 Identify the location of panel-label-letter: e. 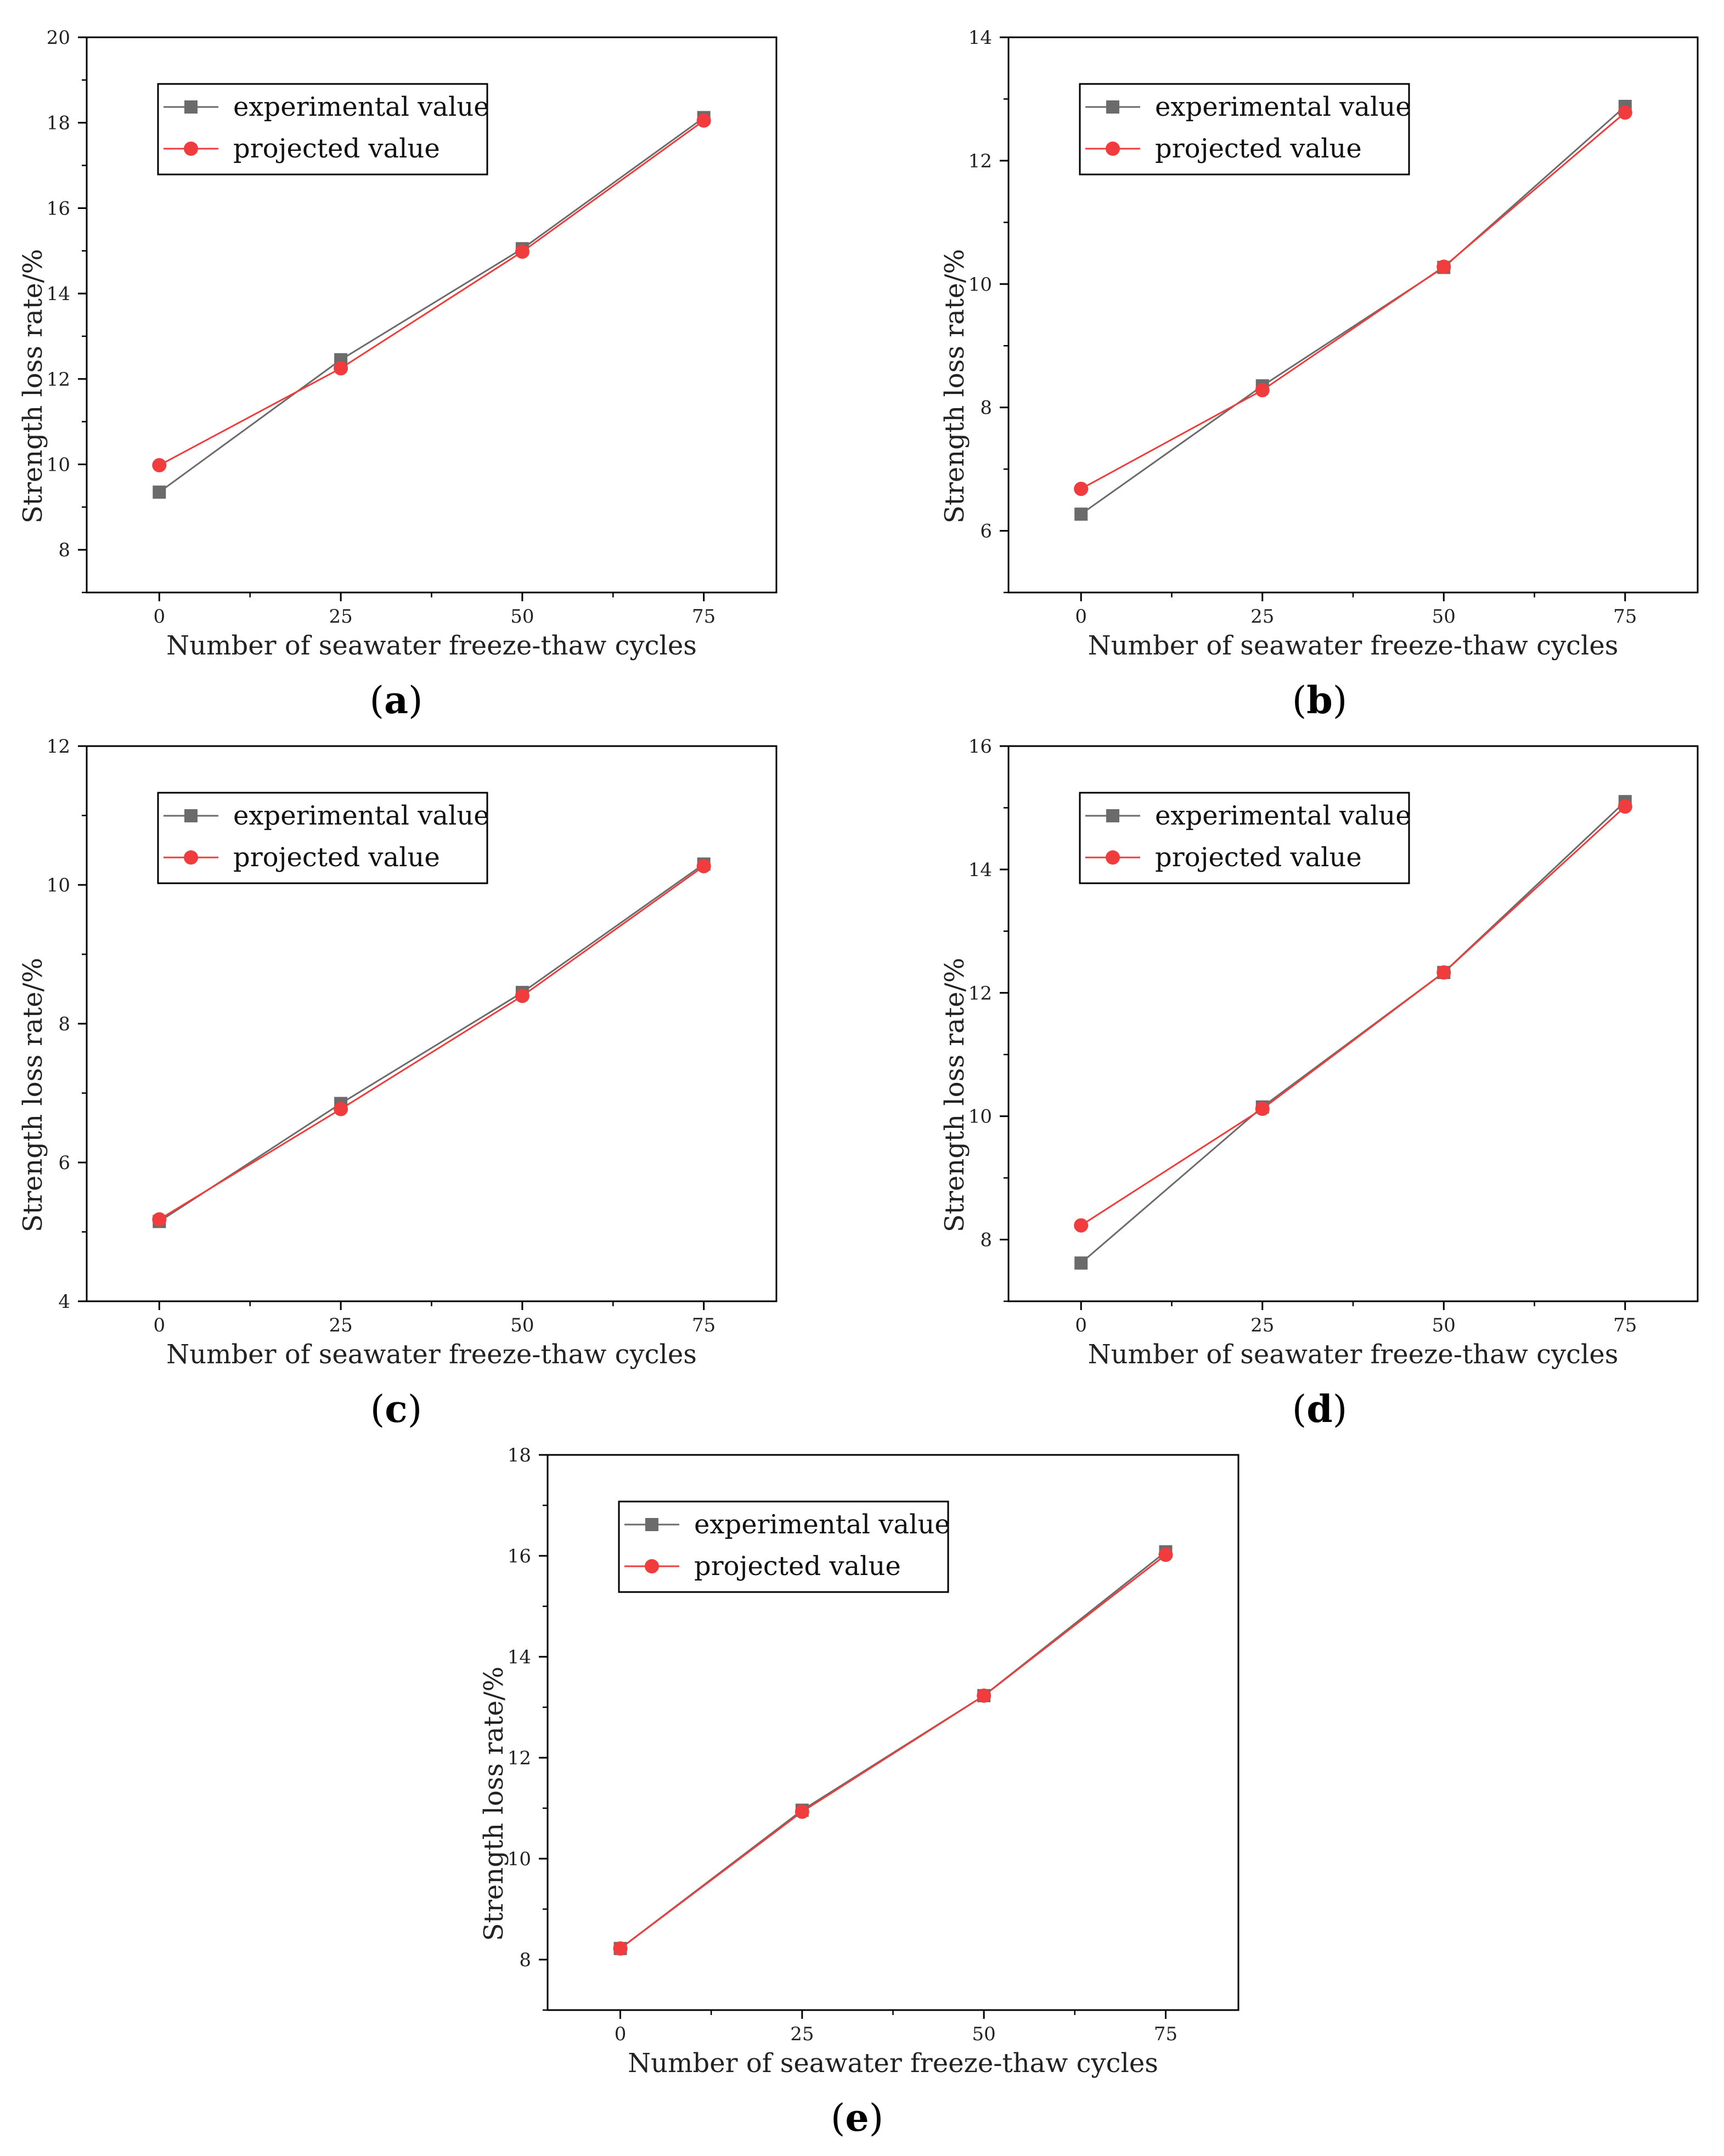
(857, 2118).